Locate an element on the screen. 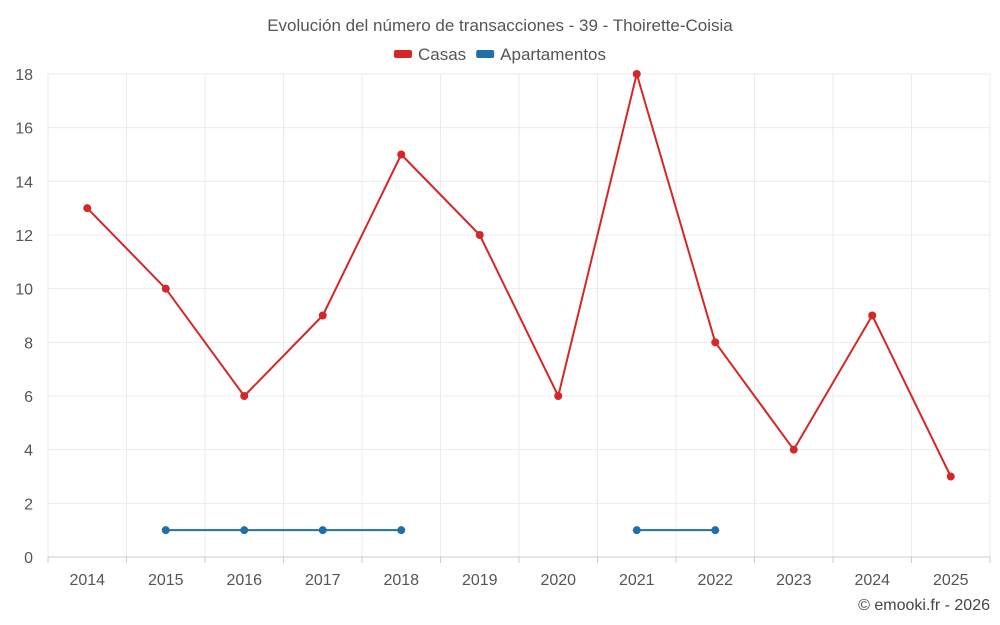 The height and width of the screenshot is (625, 1000). y-tick-label: 14 is located at coordinates (24, 182).